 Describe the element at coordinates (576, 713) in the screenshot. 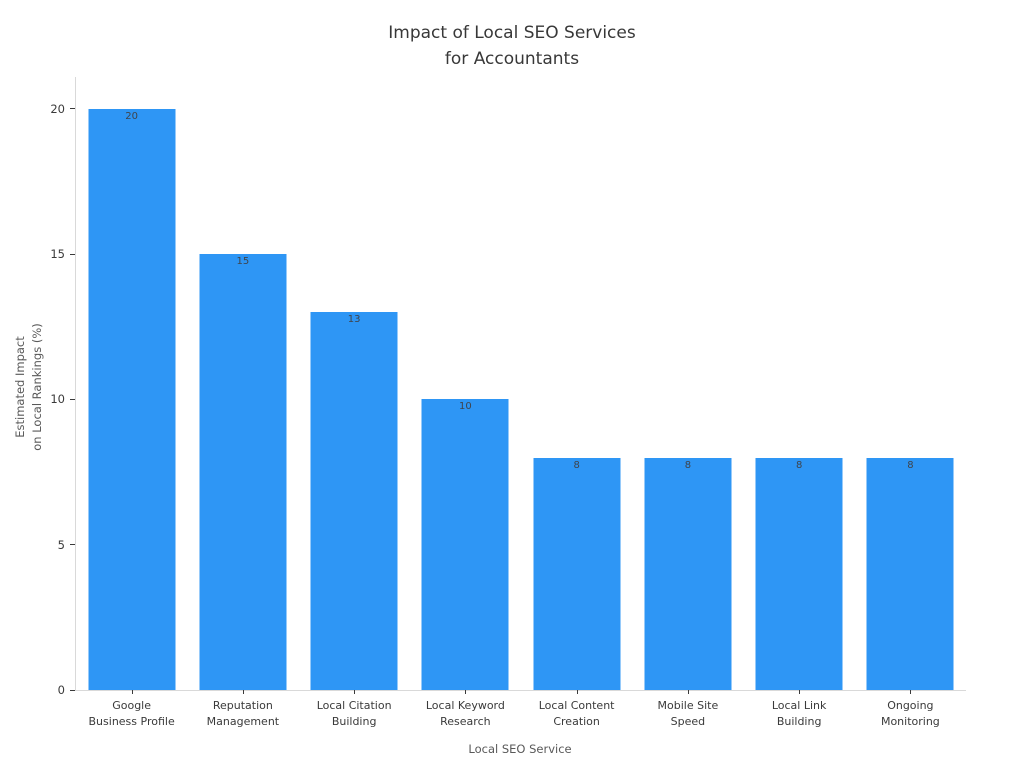

I see `x-tick-label: Local Content Creation` at that location.